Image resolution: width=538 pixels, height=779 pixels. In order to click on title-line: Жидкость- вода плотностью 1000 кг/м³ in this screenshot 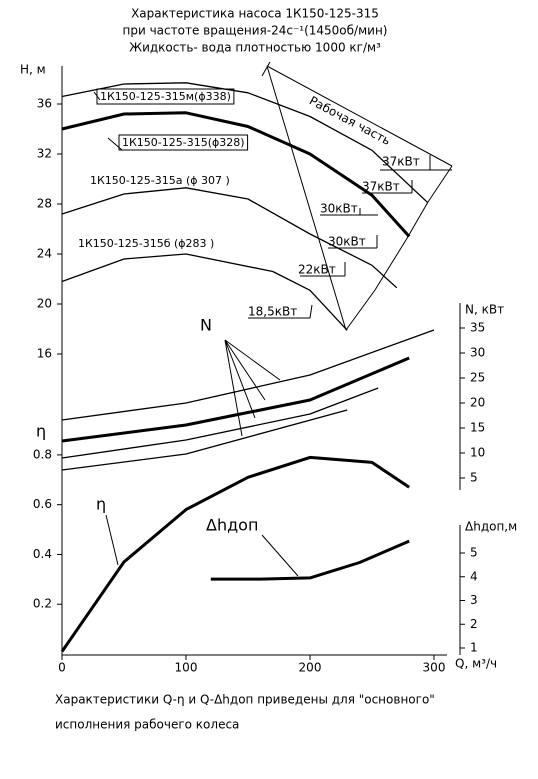, I will do `click(255, 48)`.